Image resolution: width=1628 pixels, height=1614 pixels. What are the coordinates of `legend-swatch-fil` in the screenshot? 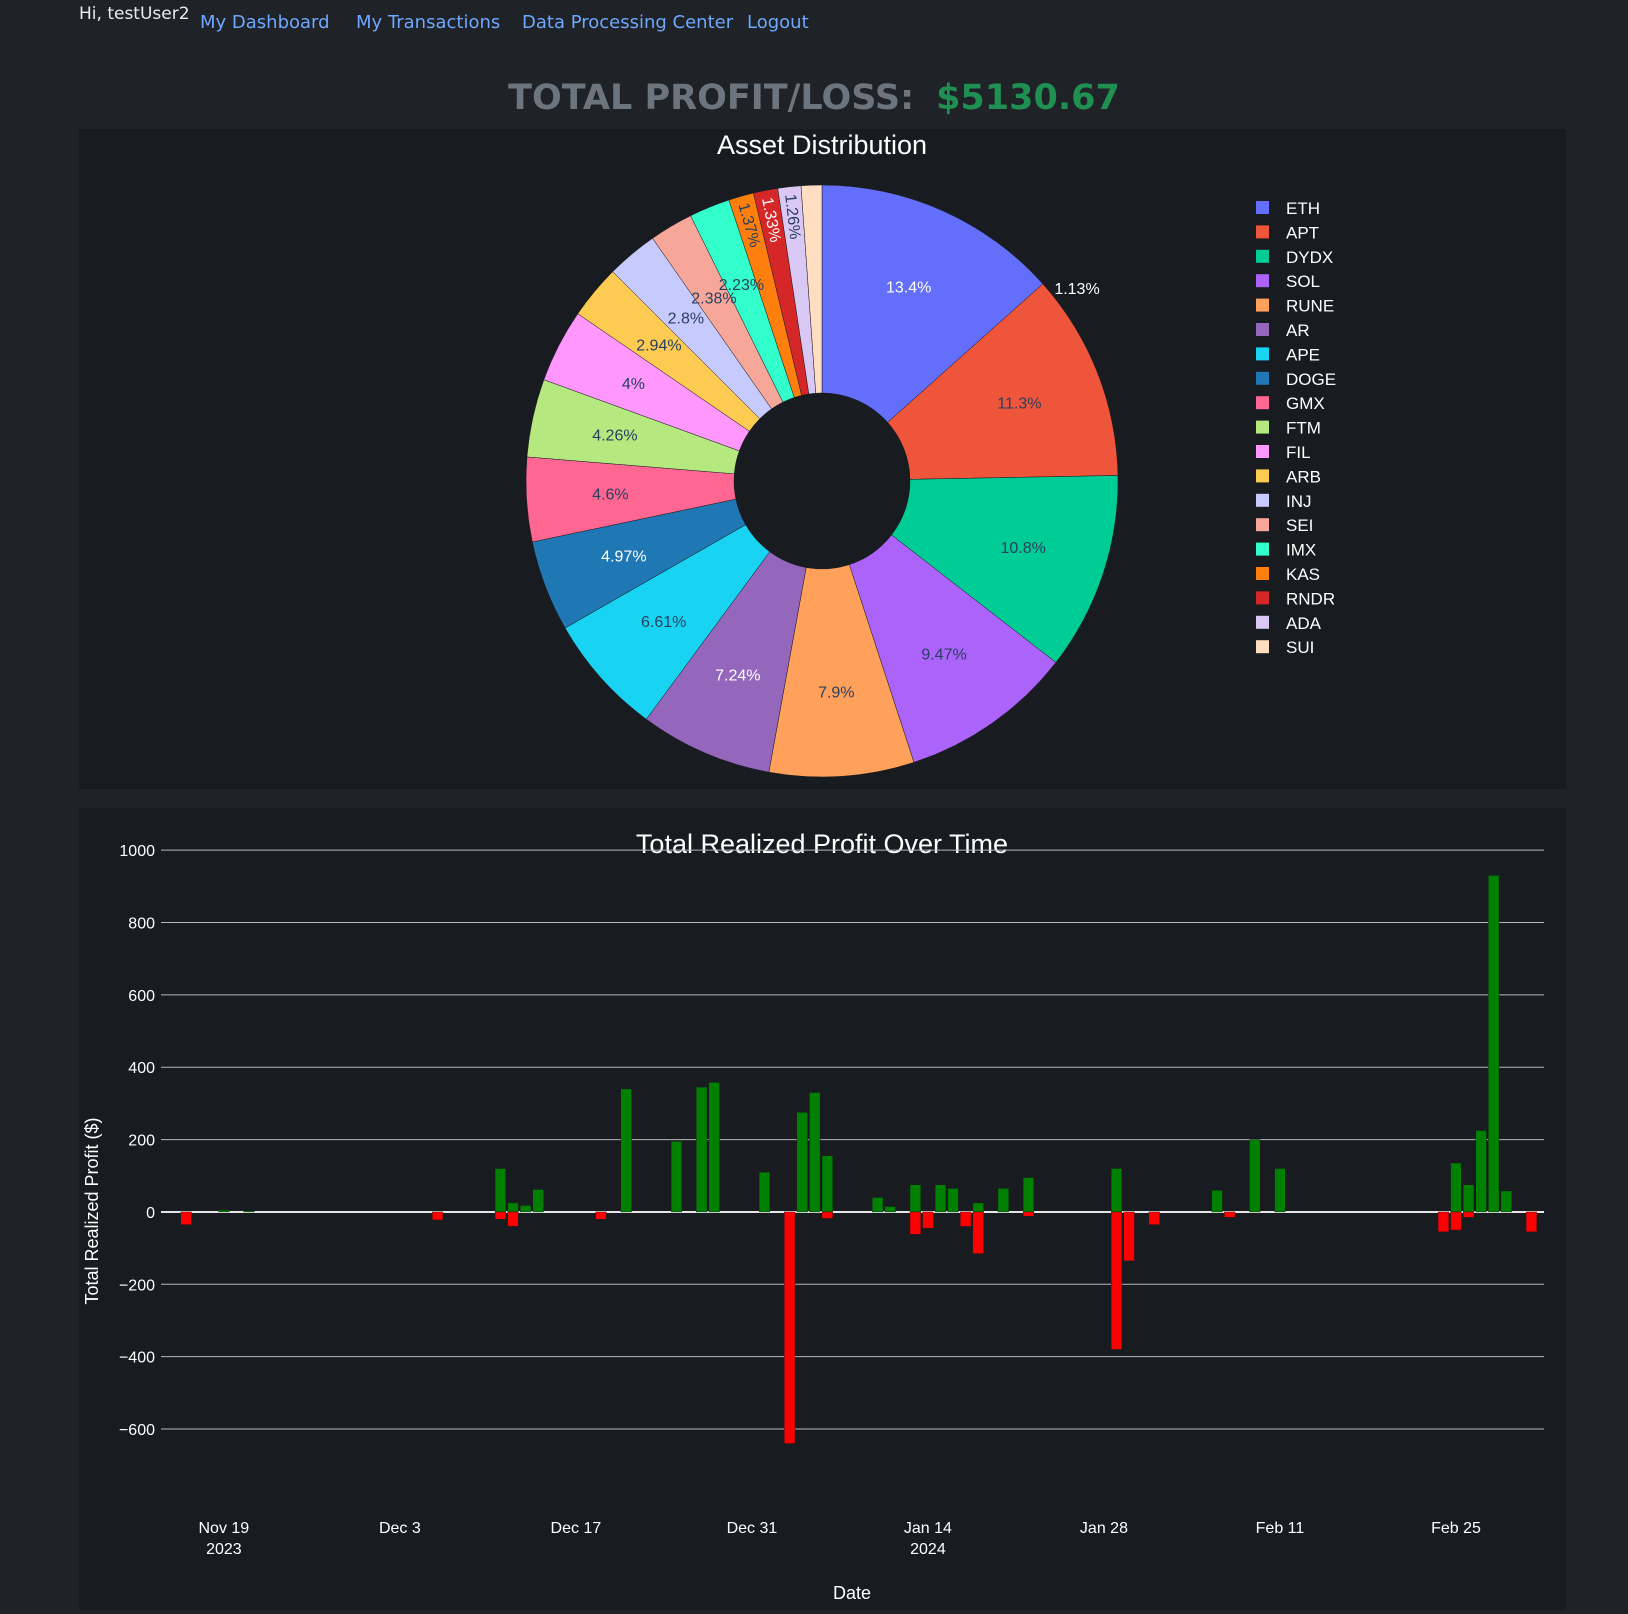 It's located at (1262, 451).